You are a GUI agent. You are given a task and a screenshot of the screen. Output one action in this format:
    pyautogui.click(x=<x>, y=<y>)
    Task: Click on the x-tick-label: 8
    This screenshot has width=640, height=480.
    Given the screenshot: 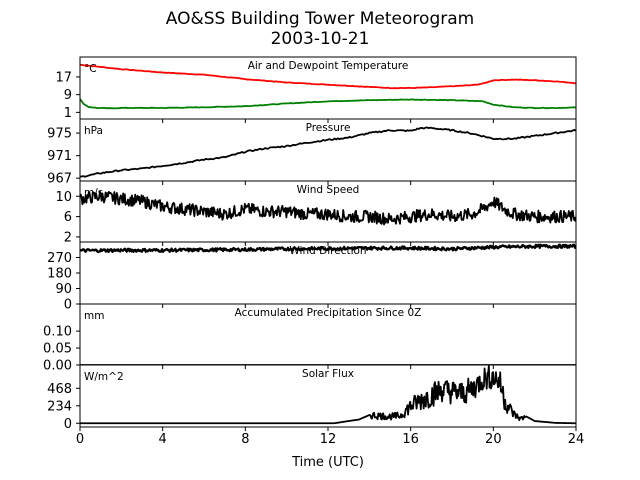 What is the action you would take?
    pyautogui.click(x=245, y=439)
    